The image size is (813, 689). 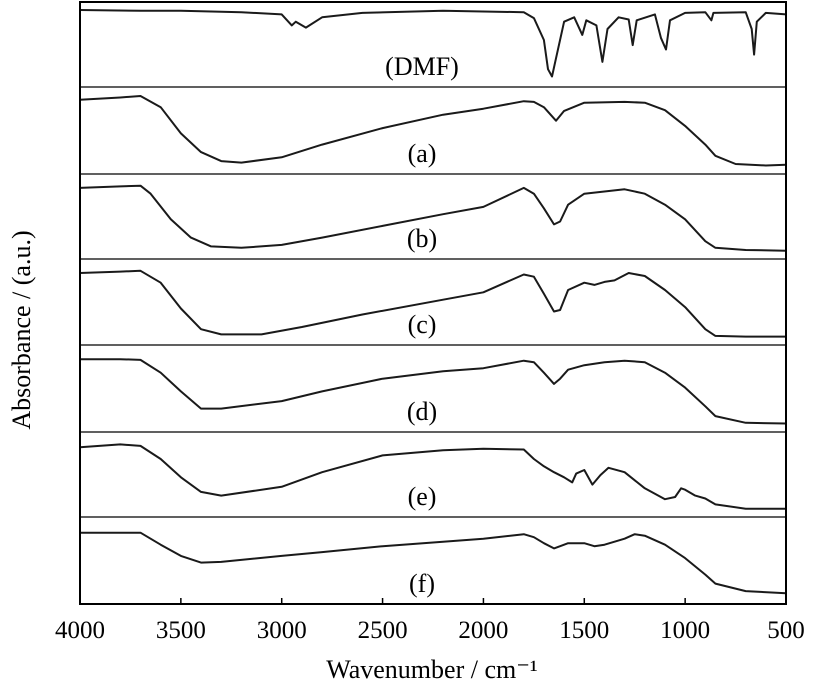 What do you see at coordinates (431, 669) in the screenshot?
I see `x-axis-label: Wavenumber / cm⁻¹` at bounding box center [431, 669].